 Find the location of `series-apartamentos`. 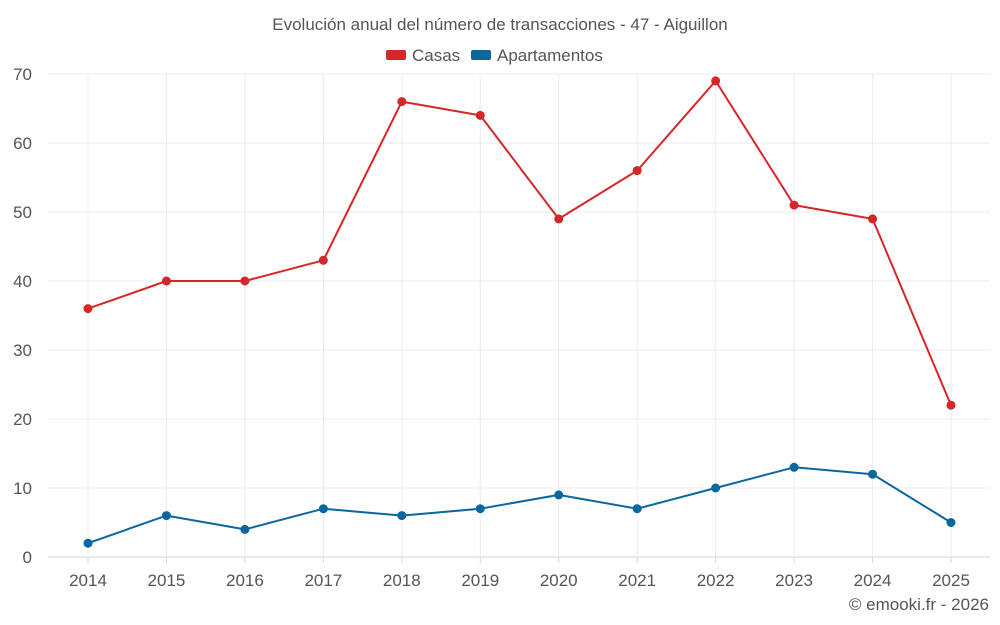

series-apartamentos is located at coordinates (519, 505).